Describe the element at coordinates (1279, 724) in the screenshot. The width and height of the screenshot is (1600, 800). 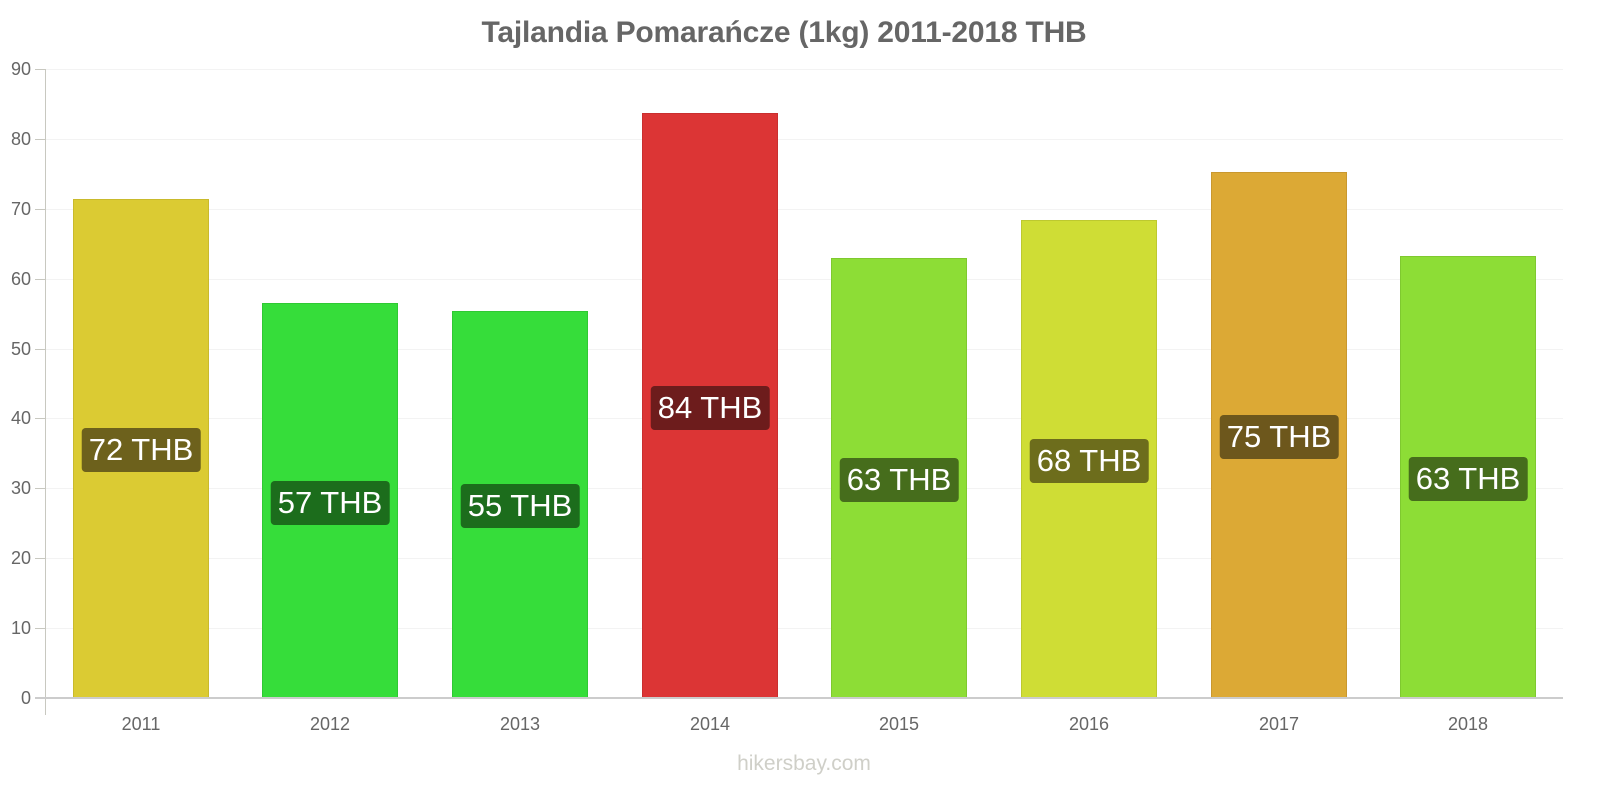
I see `x-tick-label: 2017` at that location.